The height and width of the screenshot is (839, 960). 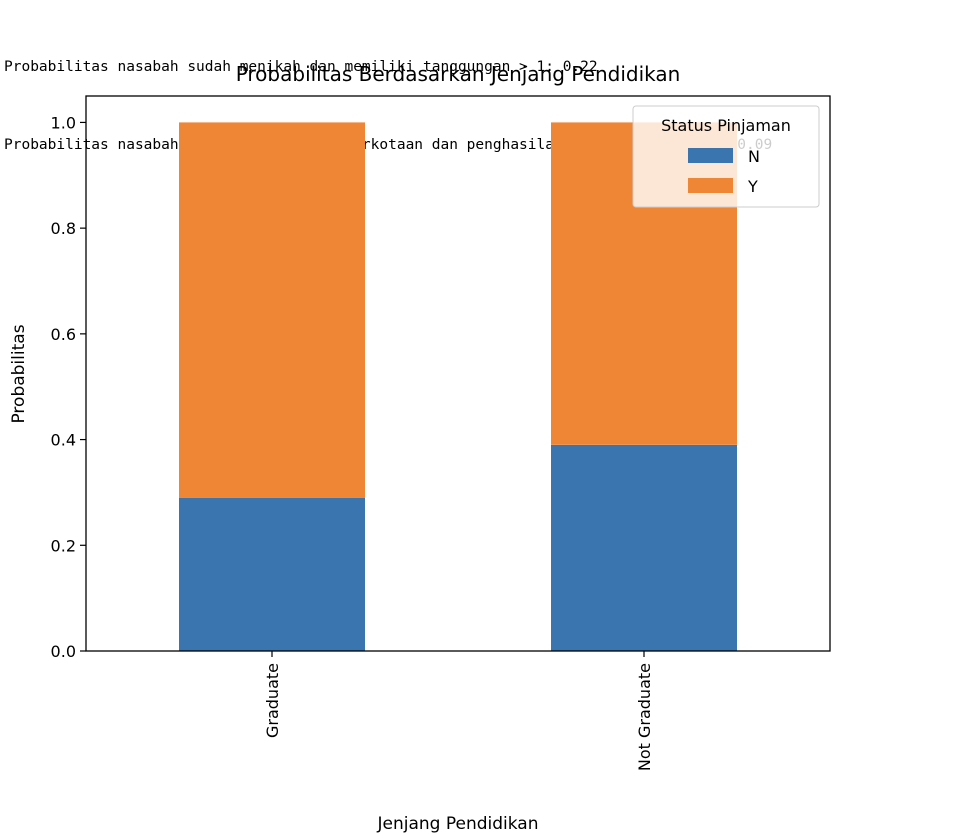 What do you see at coordinates (752, 186) in the screenshot?
I see `legend-label-y: Y` at bounding box center [752, 186].